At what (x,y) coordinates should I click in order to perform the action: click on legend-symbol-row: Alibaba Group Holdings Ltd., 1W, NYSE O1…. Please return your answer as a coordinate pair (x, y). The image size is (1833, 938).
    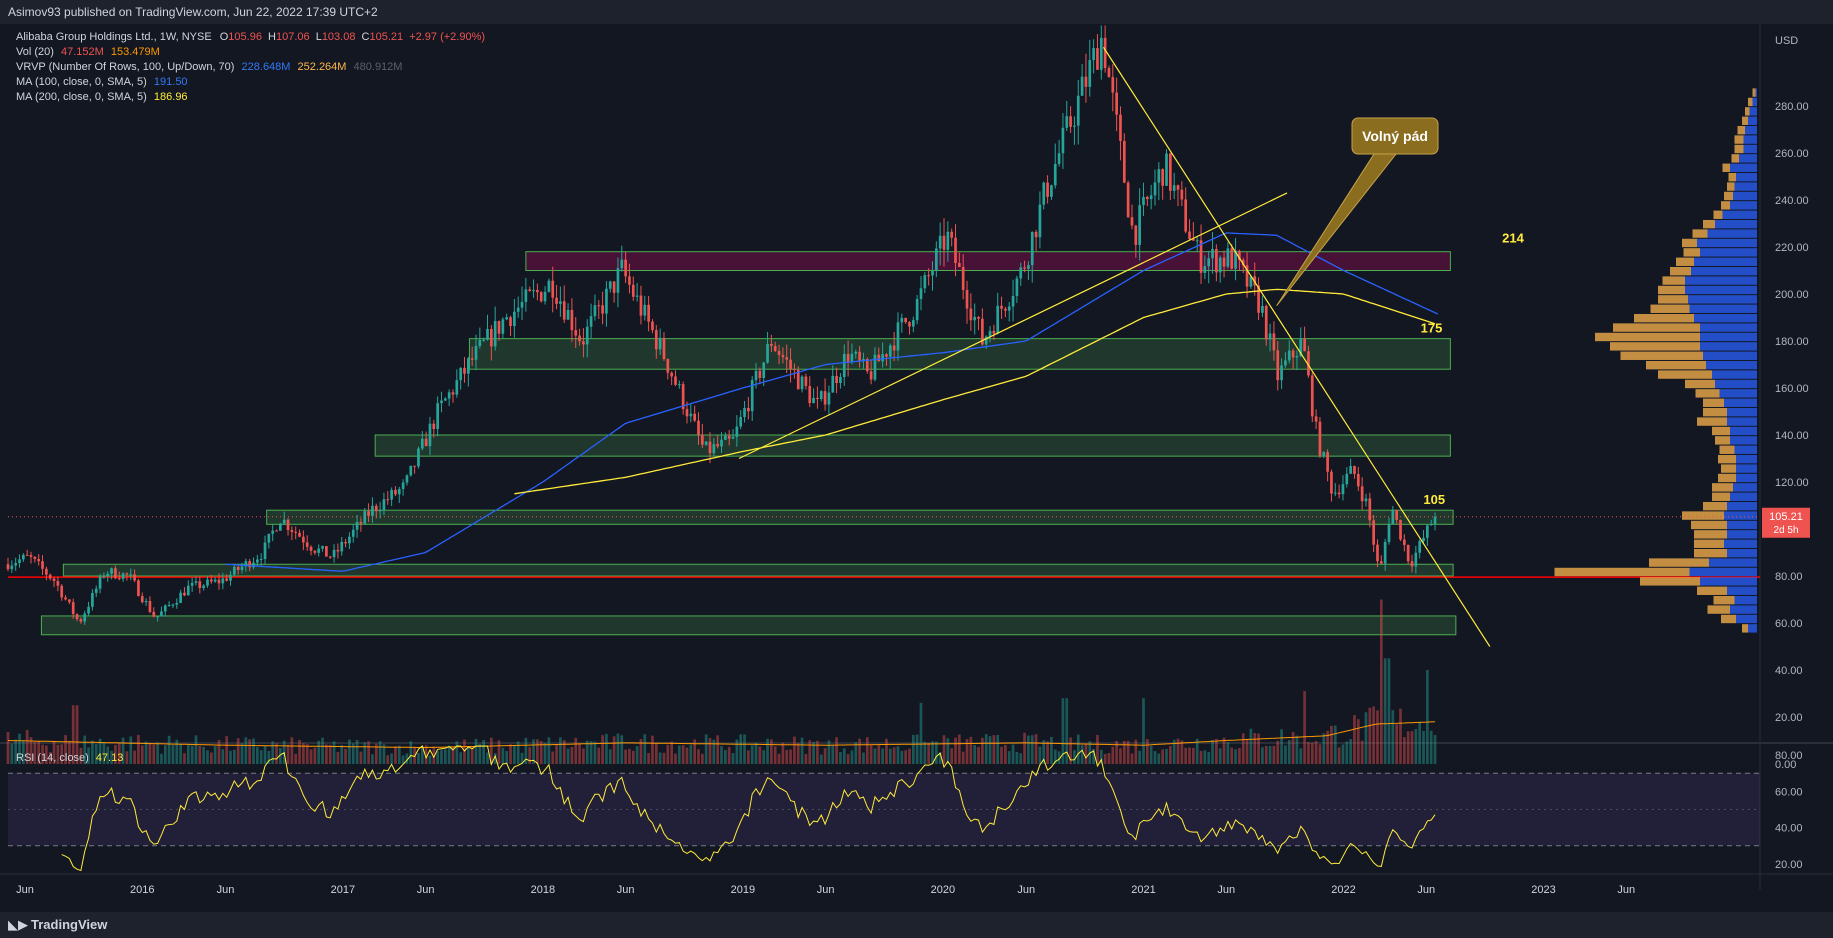
    Looking at the image, I should click on (250, 37).